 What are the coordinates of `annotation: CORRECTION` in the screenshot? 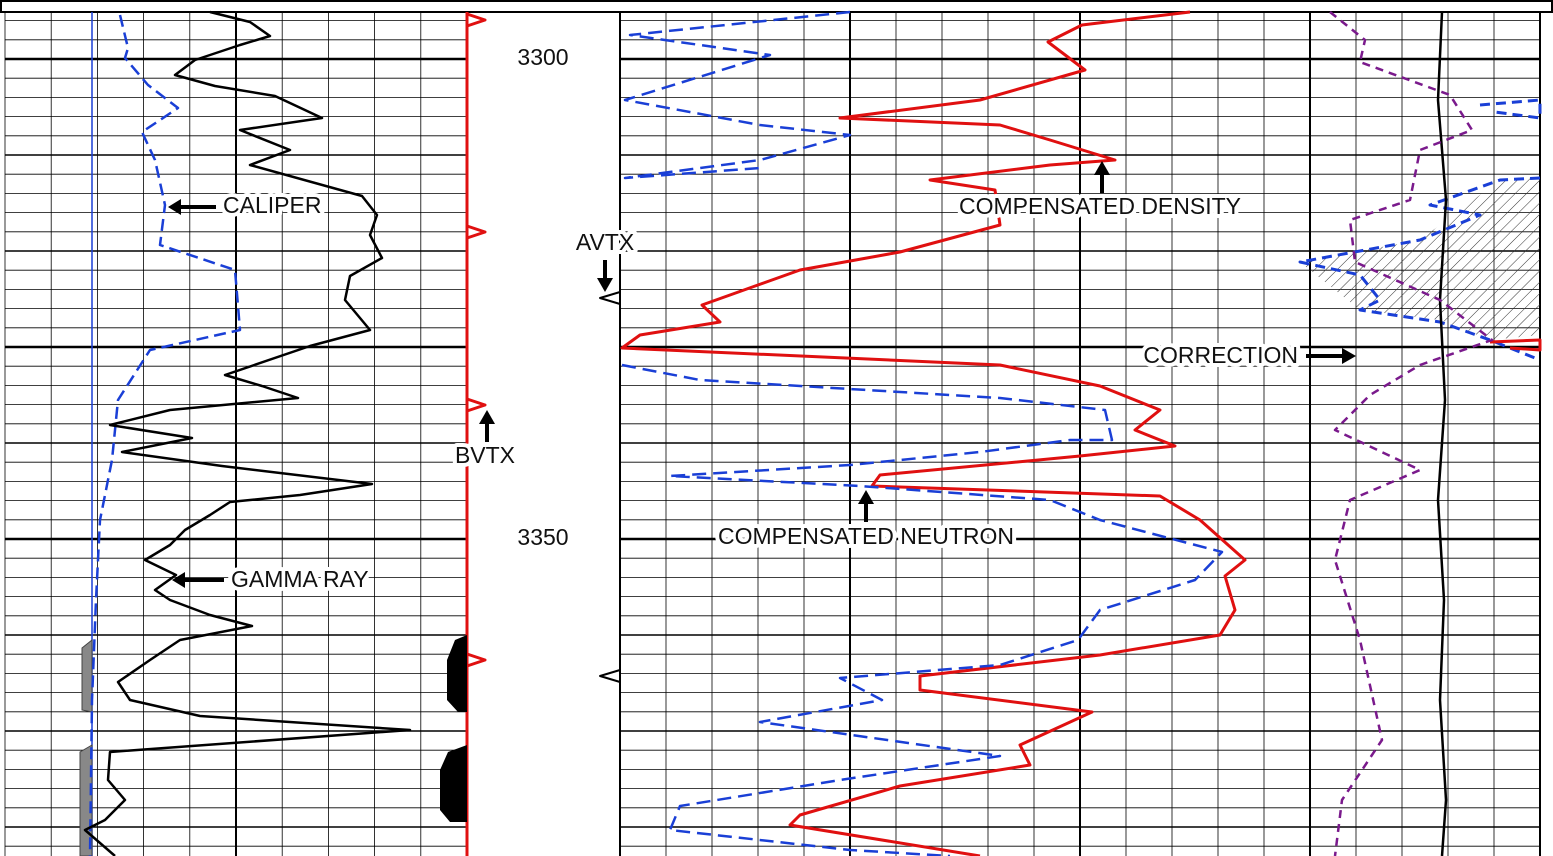 It's located at (1220, 355).